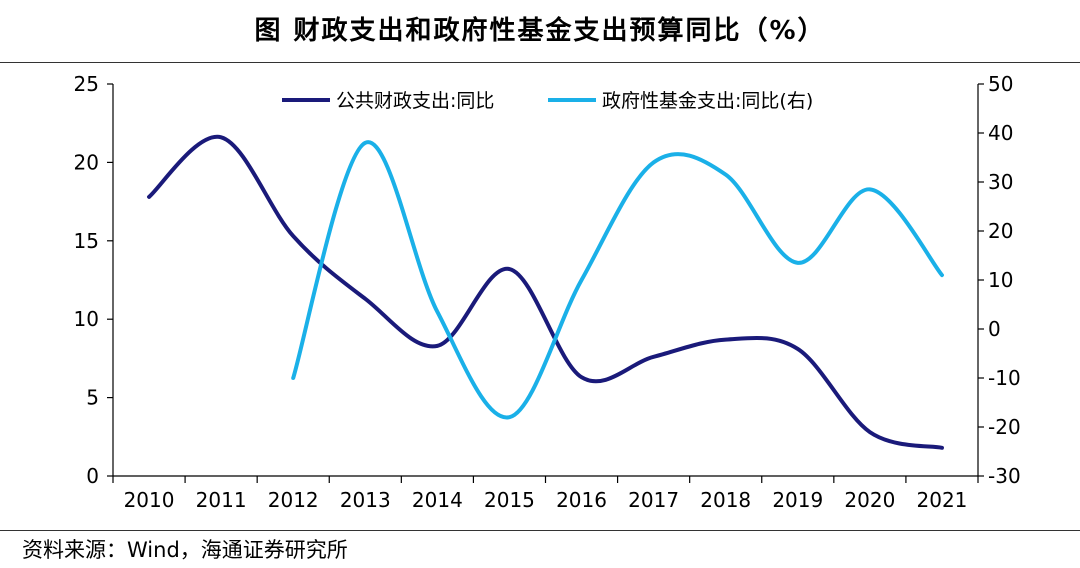 Image resolution: width=1080 pixels, height=568 pixels. Describe the element at coordinates (547, 101) in the screenshot. I see `legend: 公共财政支出:同比 政府性基金支出:同比(右)` at that location.